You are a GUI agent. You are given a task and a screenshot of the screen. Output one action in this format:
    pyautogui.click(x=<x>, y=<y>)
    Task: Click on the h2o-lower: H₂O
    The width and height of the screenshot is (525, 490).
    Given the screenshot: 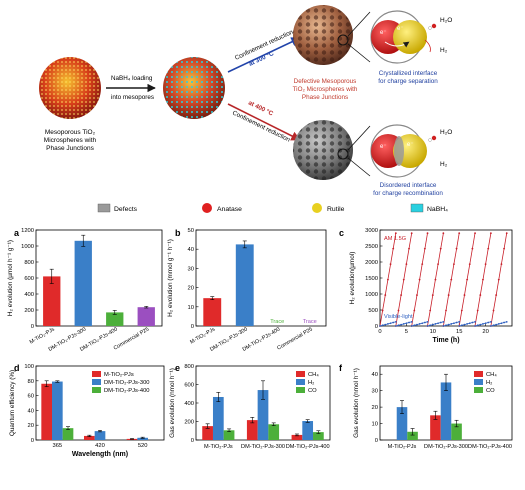 What is the action you would take?
    pyautogui.click(x=446, y=132)
    